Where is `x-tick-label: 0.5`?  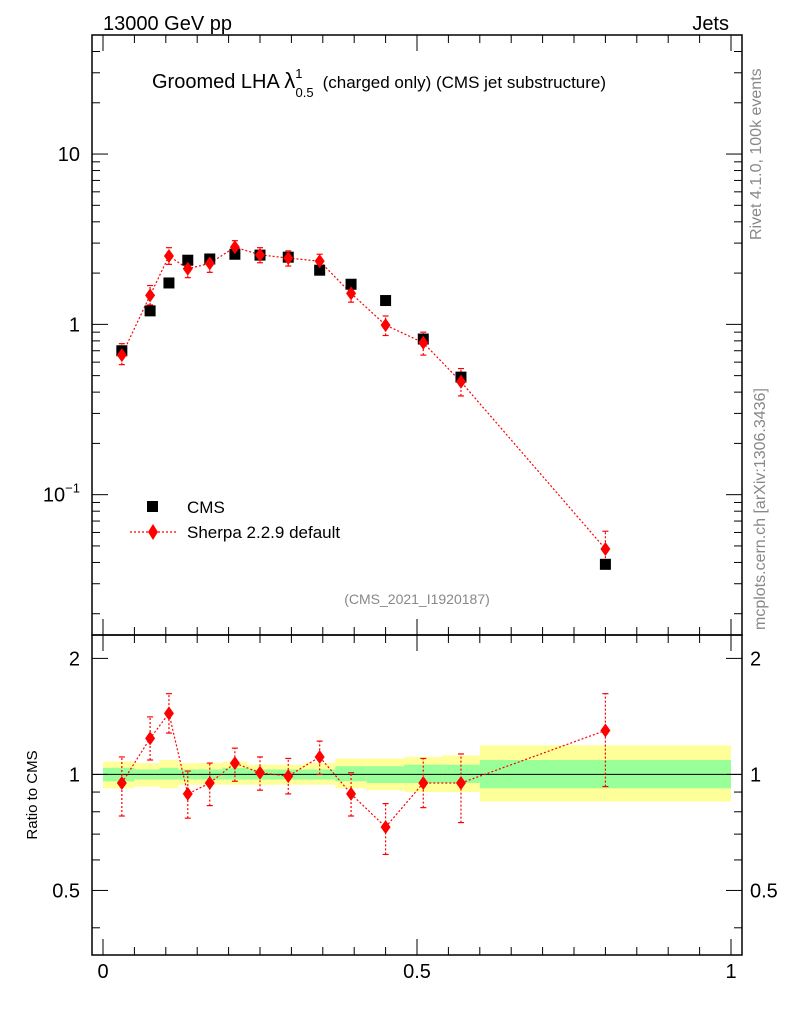
x-tick-label: 0.5 is located at coordinates (417, 972).